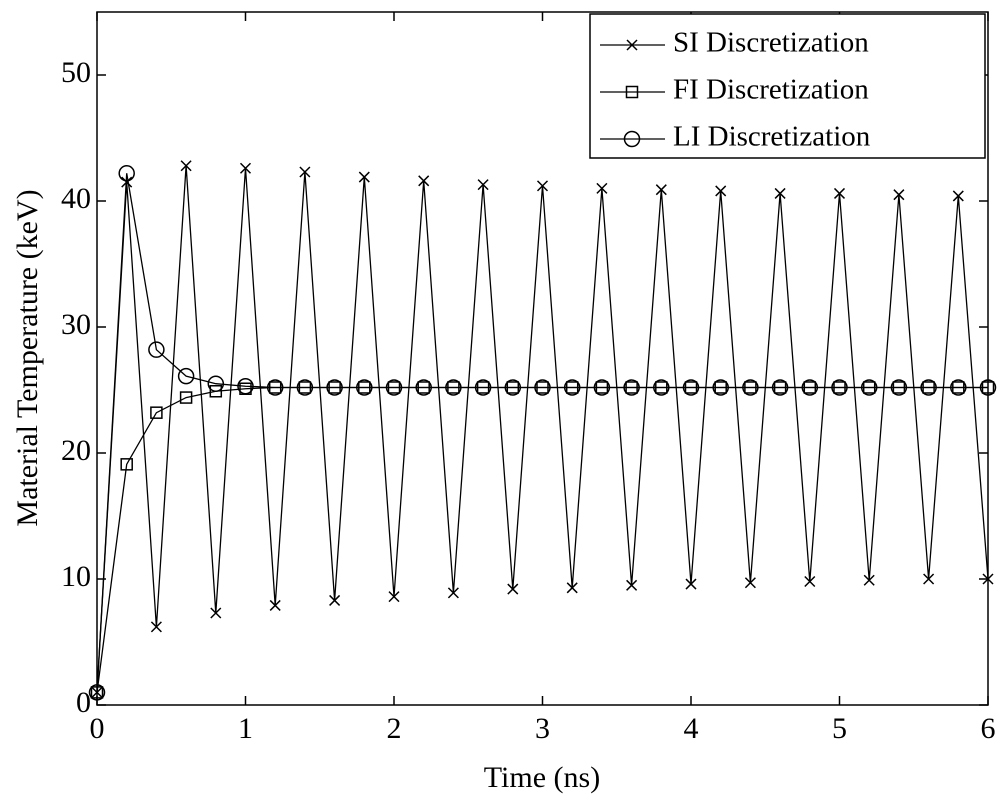 The height and width of the screenshot is (802, 1002). I want to click on x-tick-label: 4, so click(691, 728).